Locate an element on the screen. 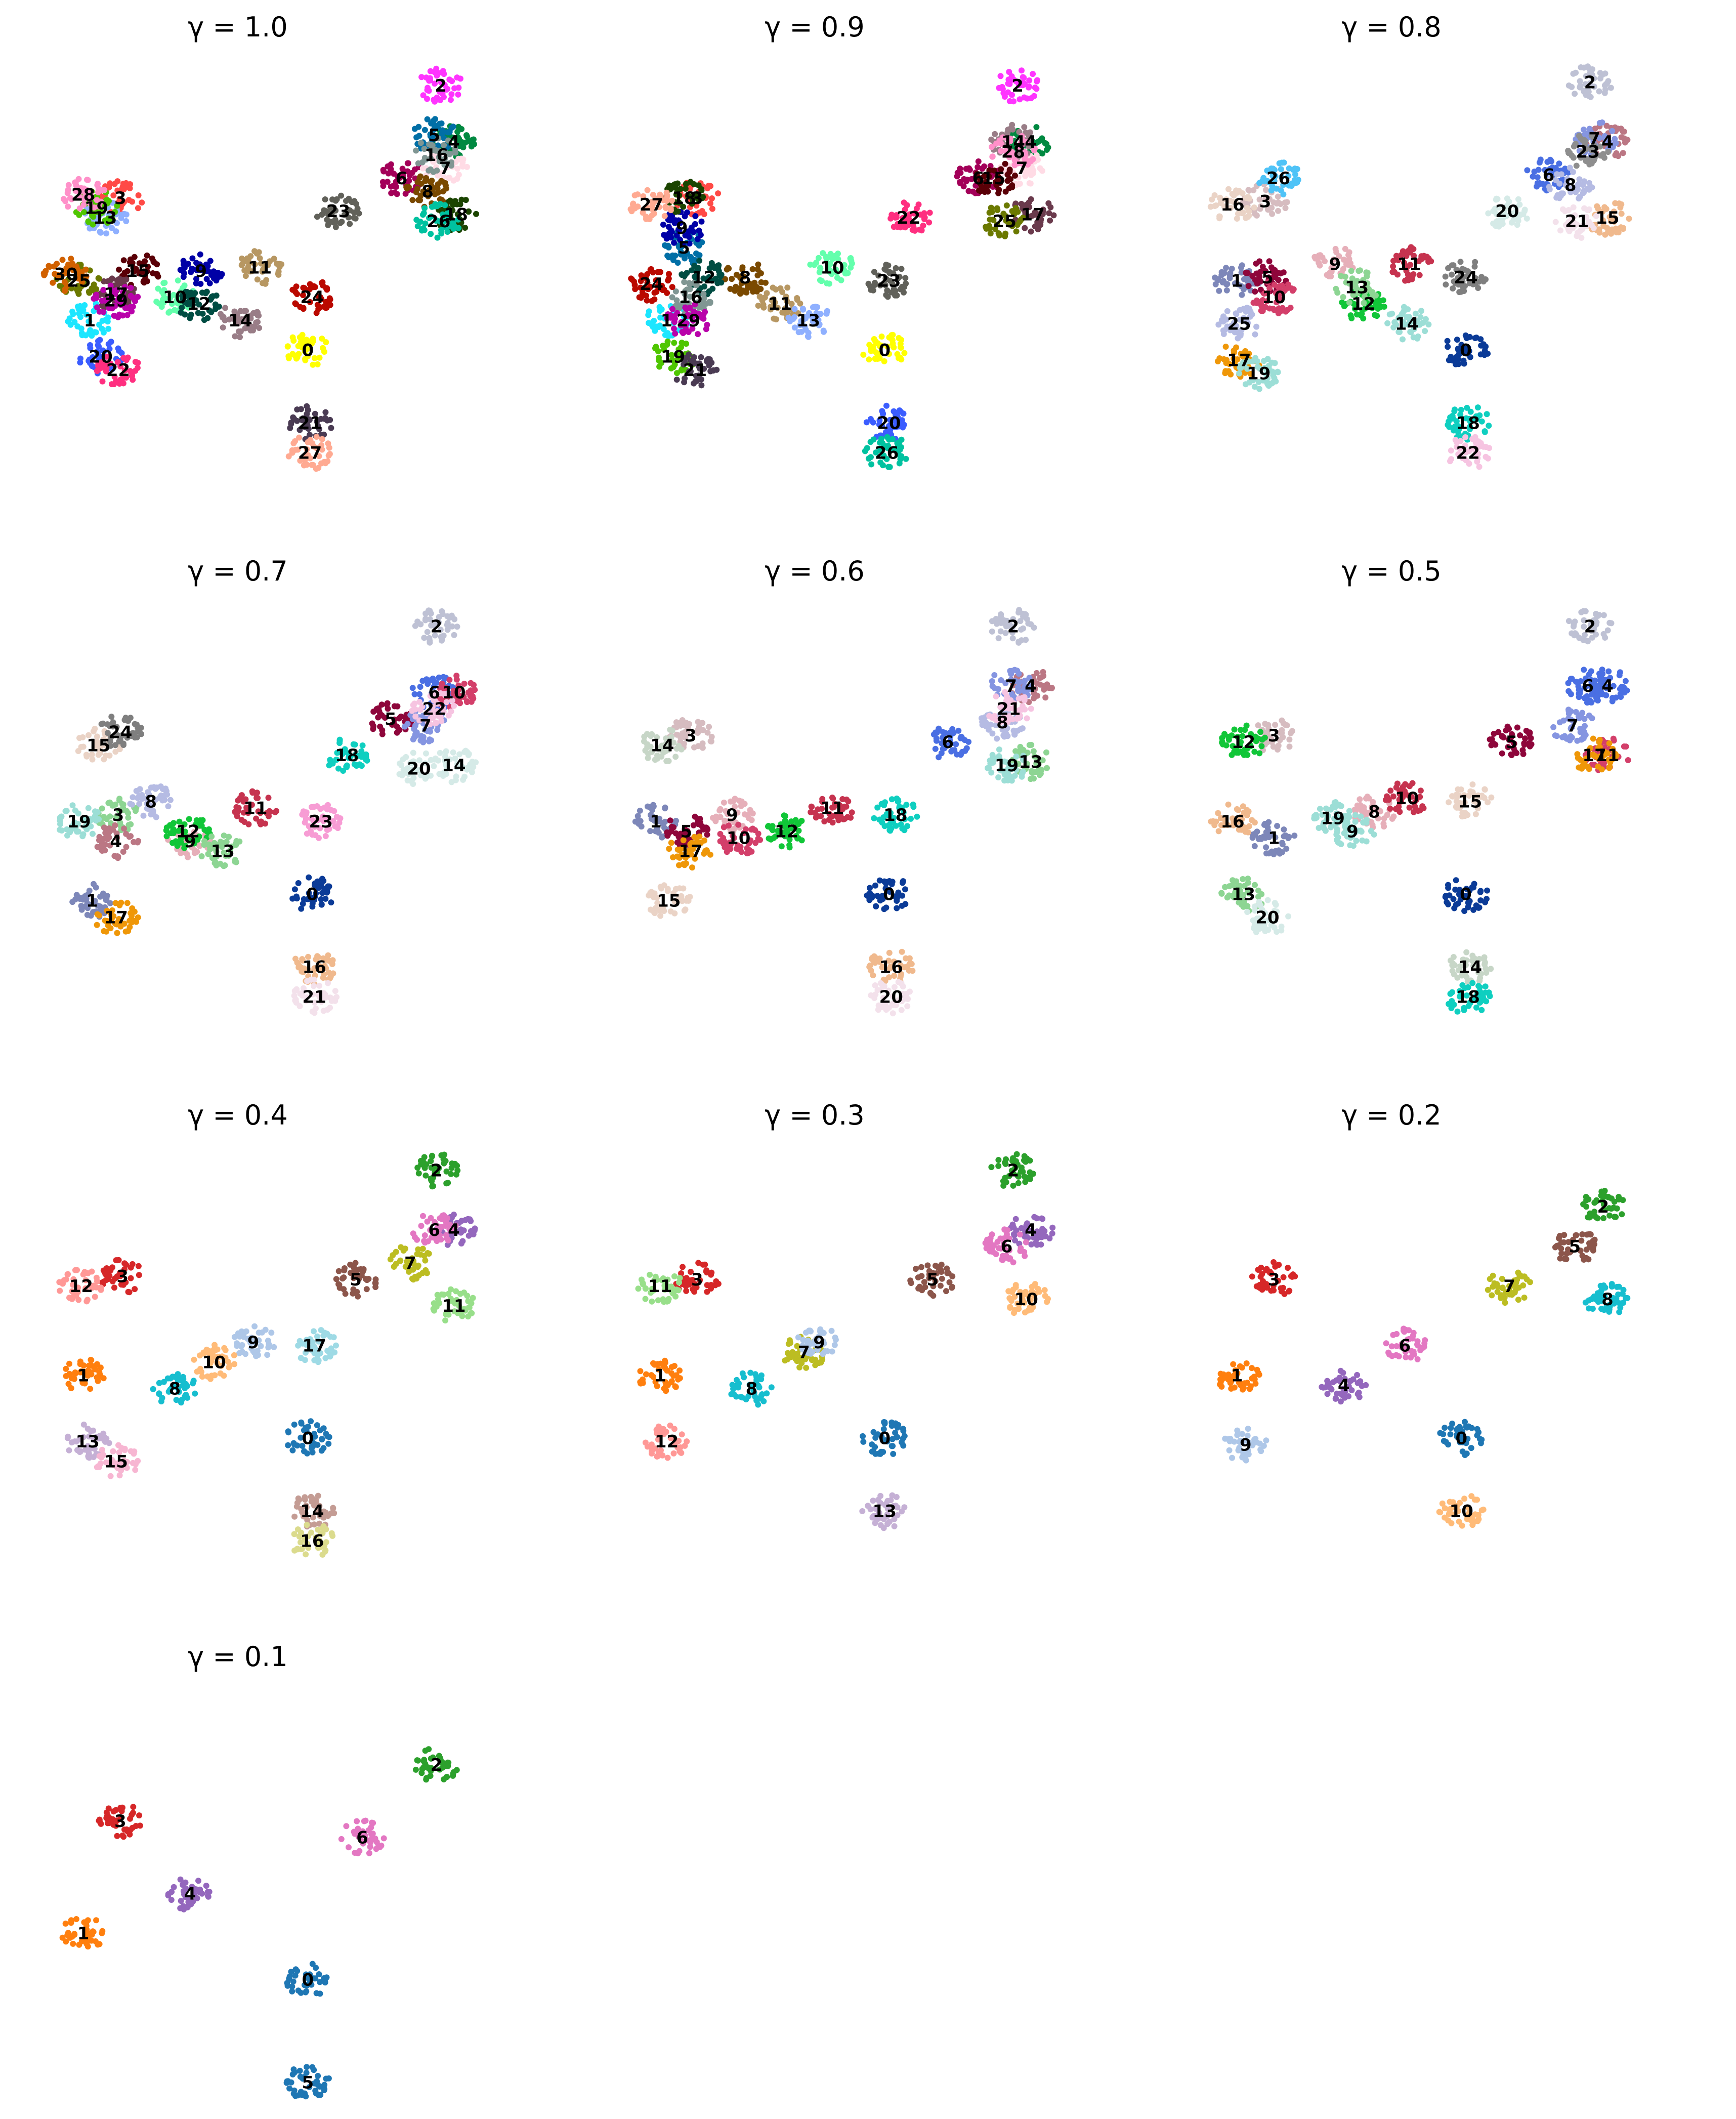 The width and height of the screenshot is (1736, 2119). cluster-label: 22 is located at coordinates (908, 218).